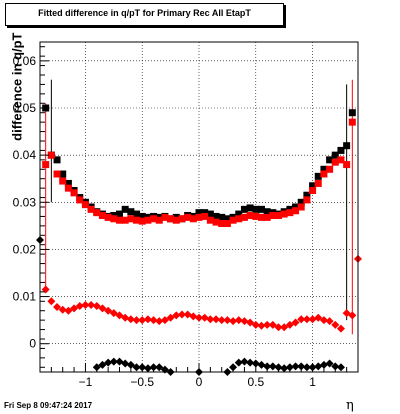 The image size is (400, 414). I want to click on x-tick-label: 0.5, so click(255, 382).